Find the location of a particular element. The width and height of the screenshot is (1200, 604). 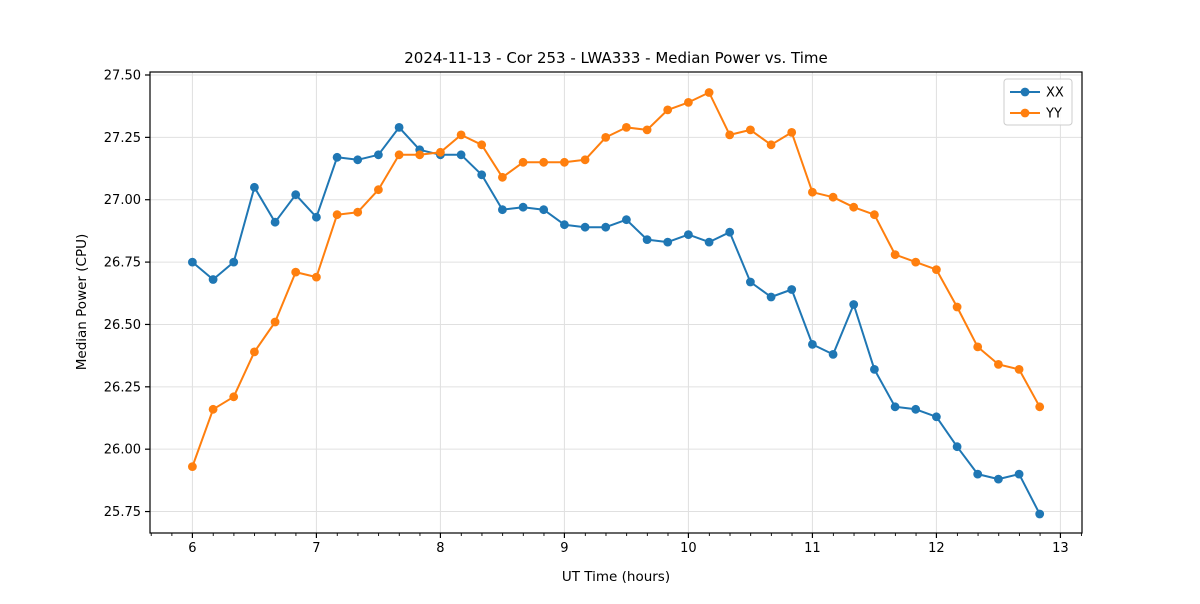

x-tick-label: 10 is located at coordinates (688, 548).